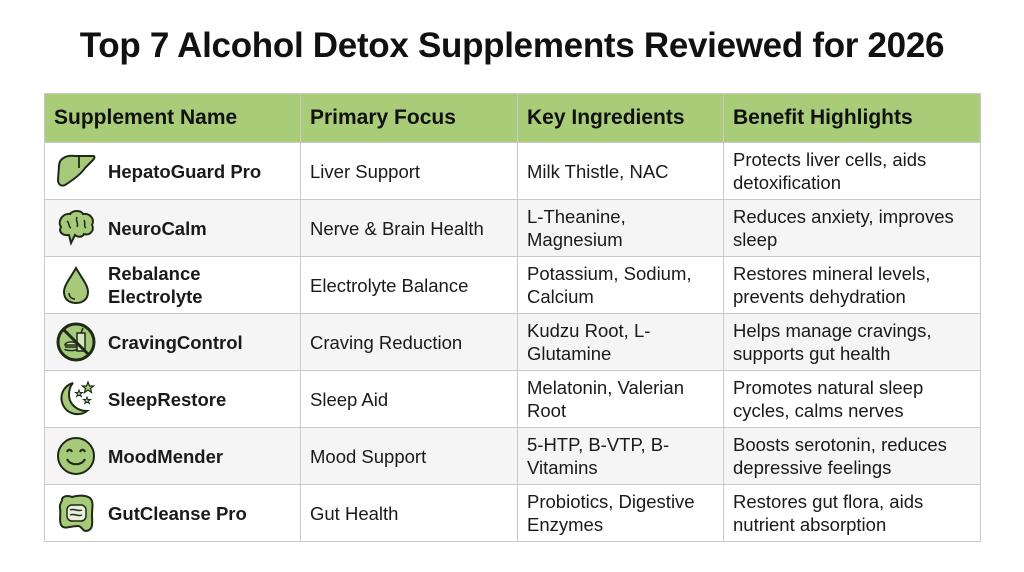 The width and height of the screenshot is (1024, 572). Describe the element at coordinates (185, 171) in the screenshot. I see `supplement-name: HepatoGuard Pro` at that location.